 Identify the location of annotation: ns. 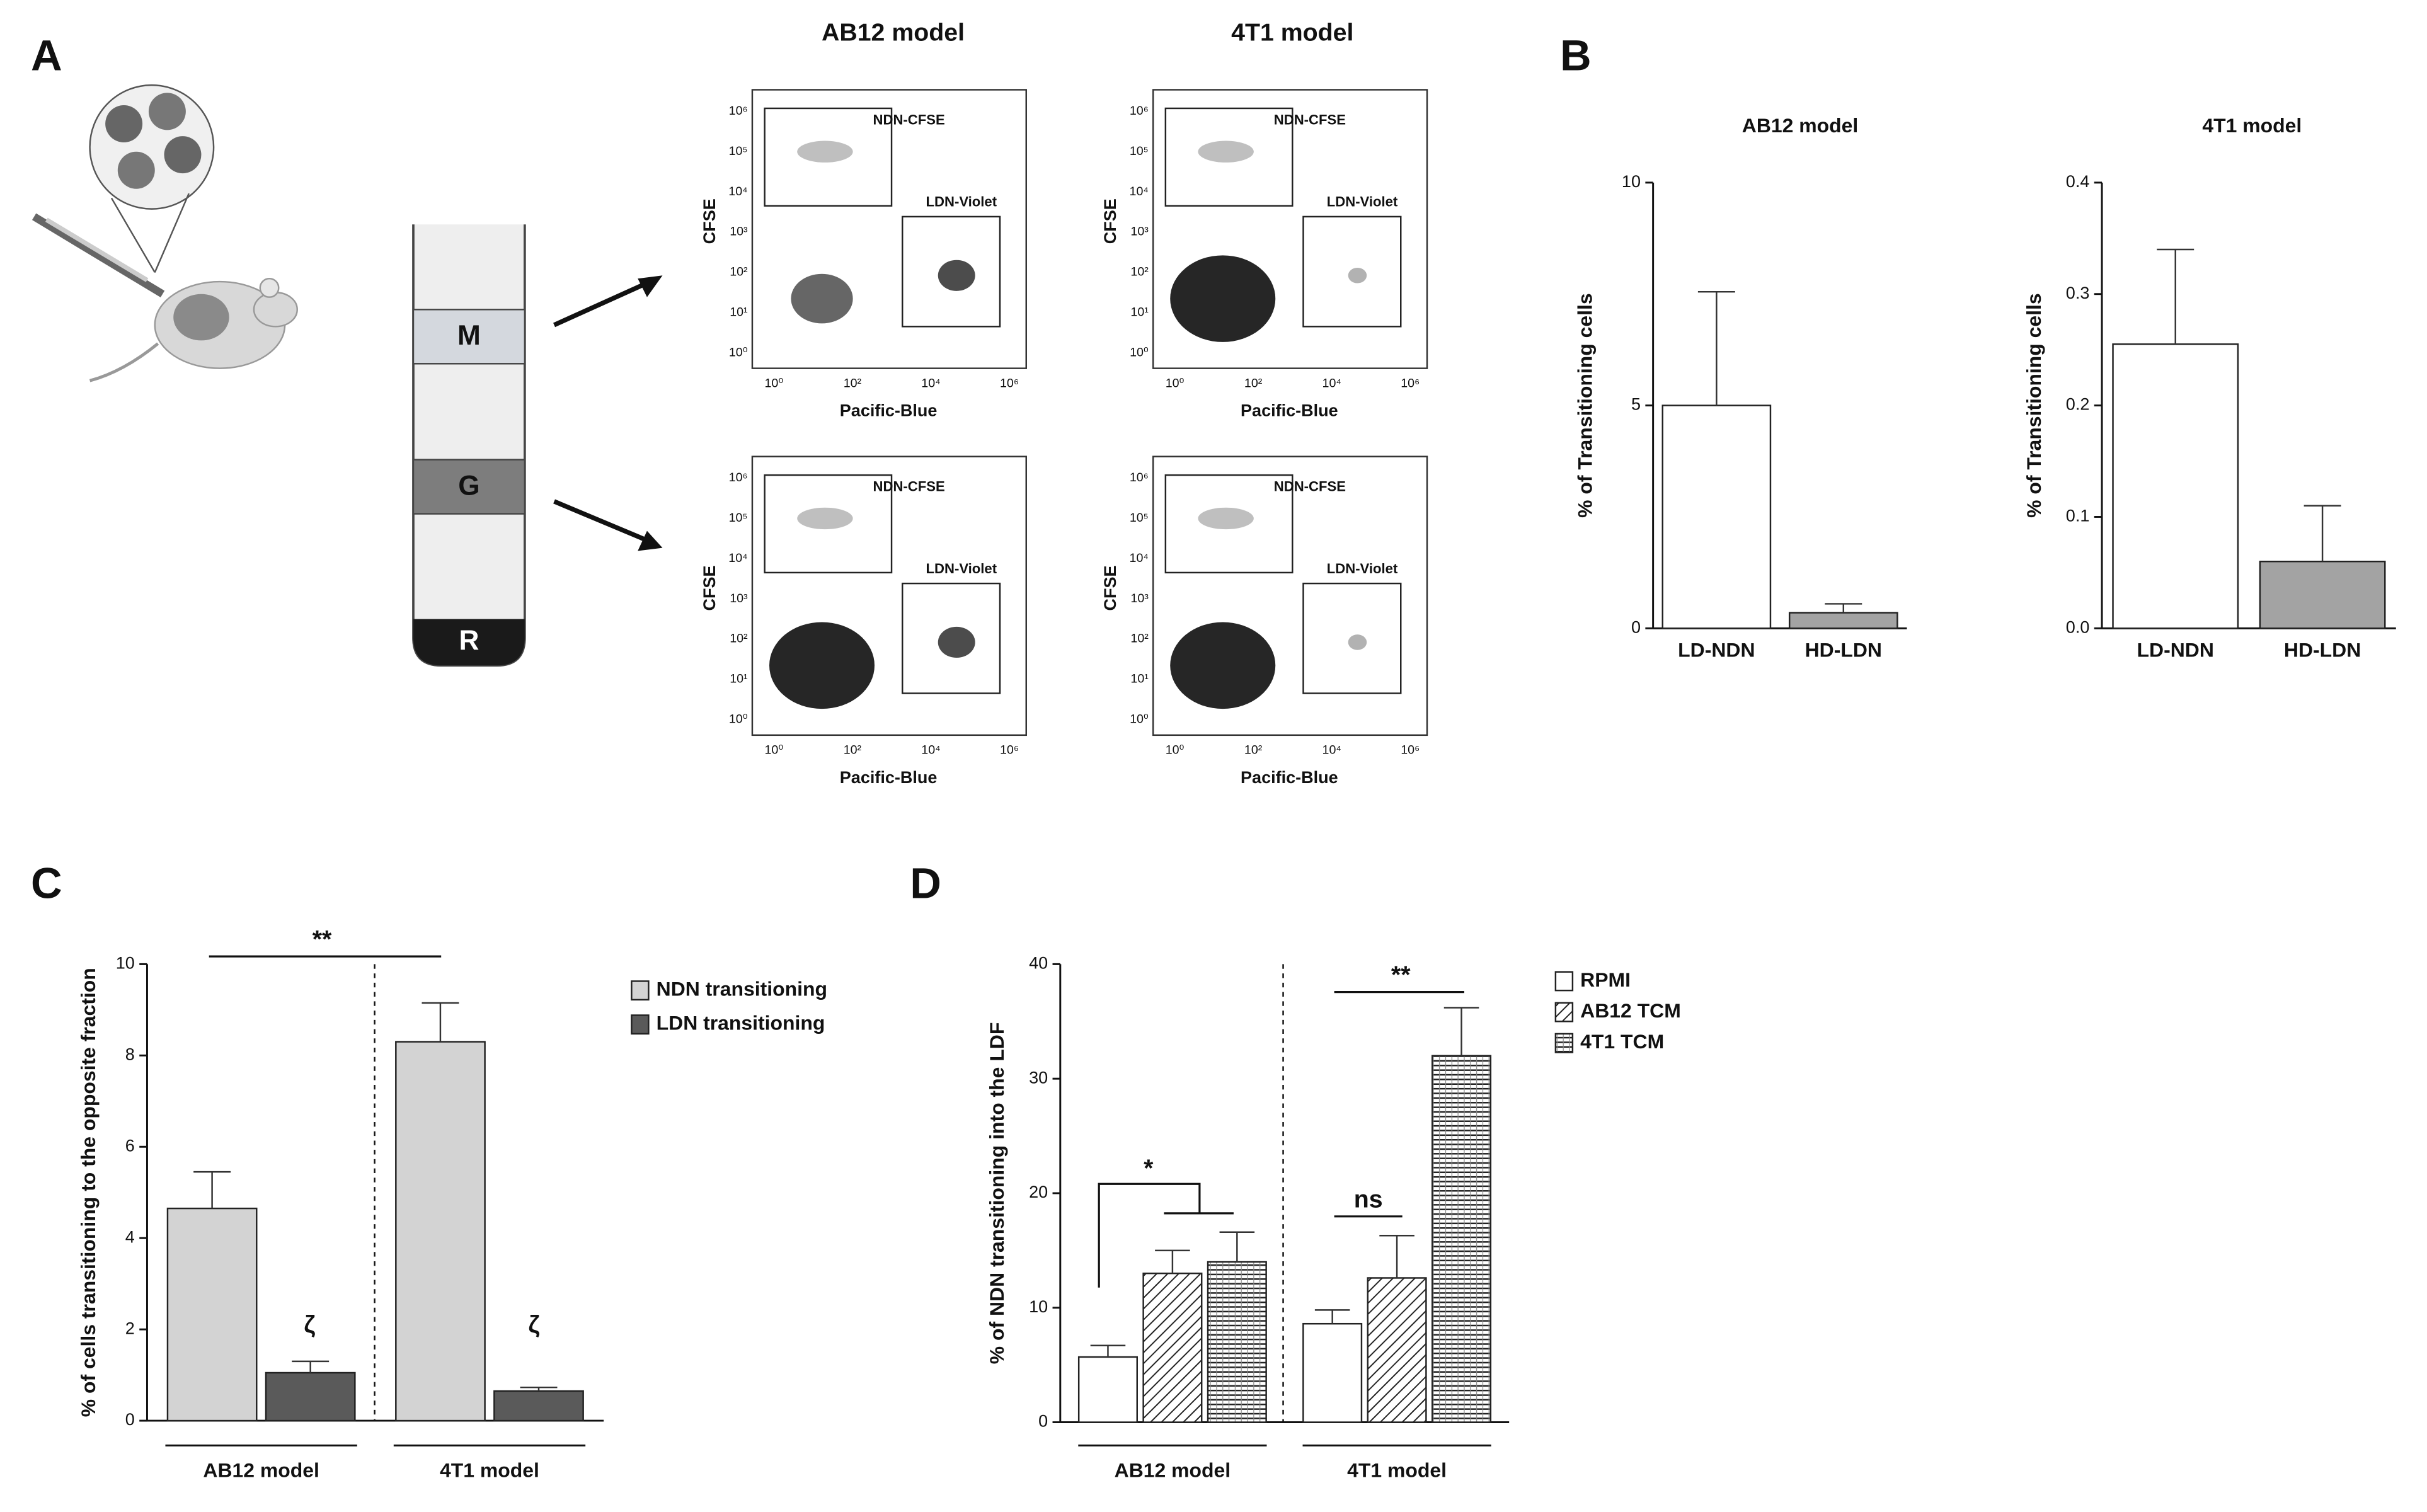
(1368, 1199).